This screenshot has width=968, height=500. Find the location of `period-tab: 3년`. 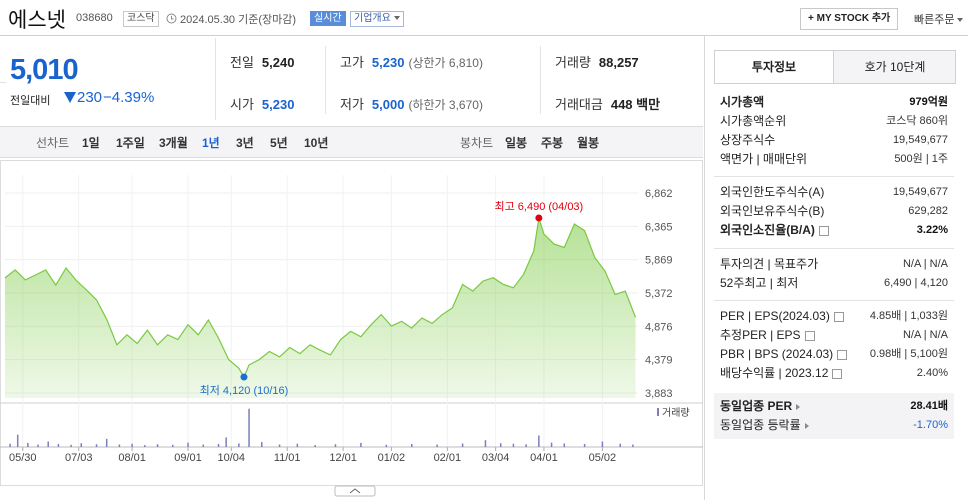

period-tab: 3년 is located at coordinates (245, 143).